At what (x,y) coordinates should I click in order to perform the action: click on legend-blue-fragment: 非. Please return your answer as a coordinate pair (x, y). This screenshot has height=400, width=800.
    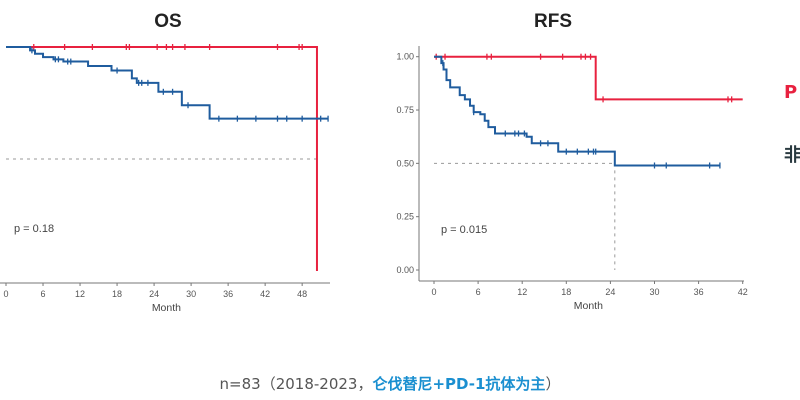
    Looking at the image, I should click on (792, 155).